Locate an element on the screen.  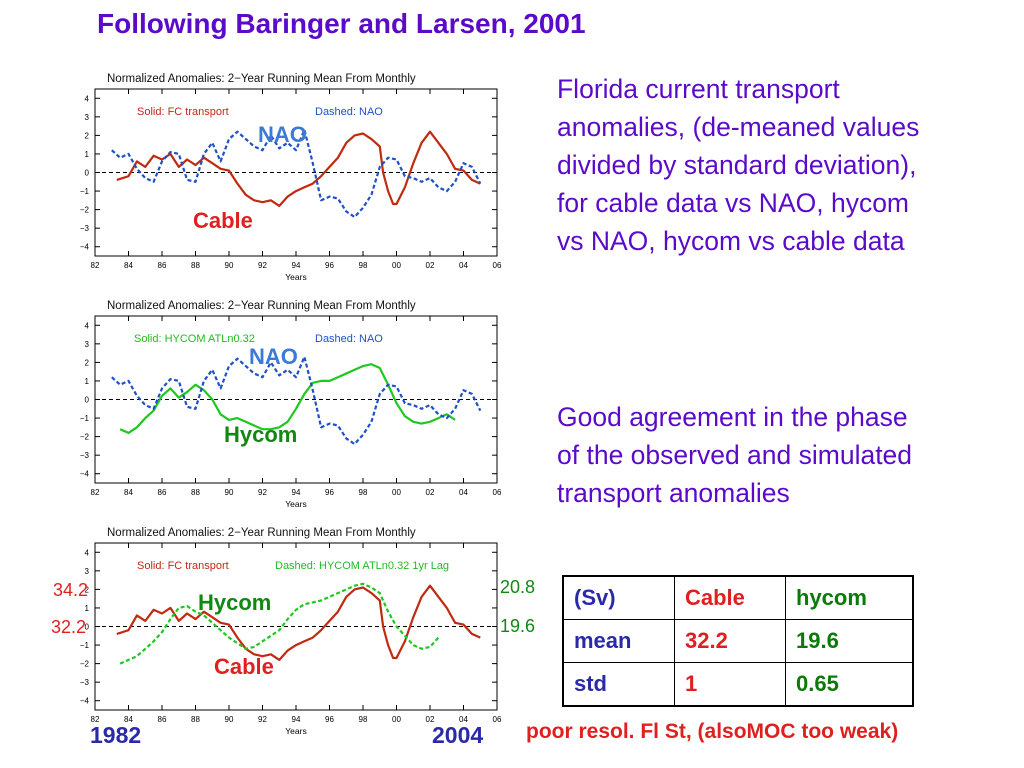
row-label-std: std is located at coordinates (618, 684).